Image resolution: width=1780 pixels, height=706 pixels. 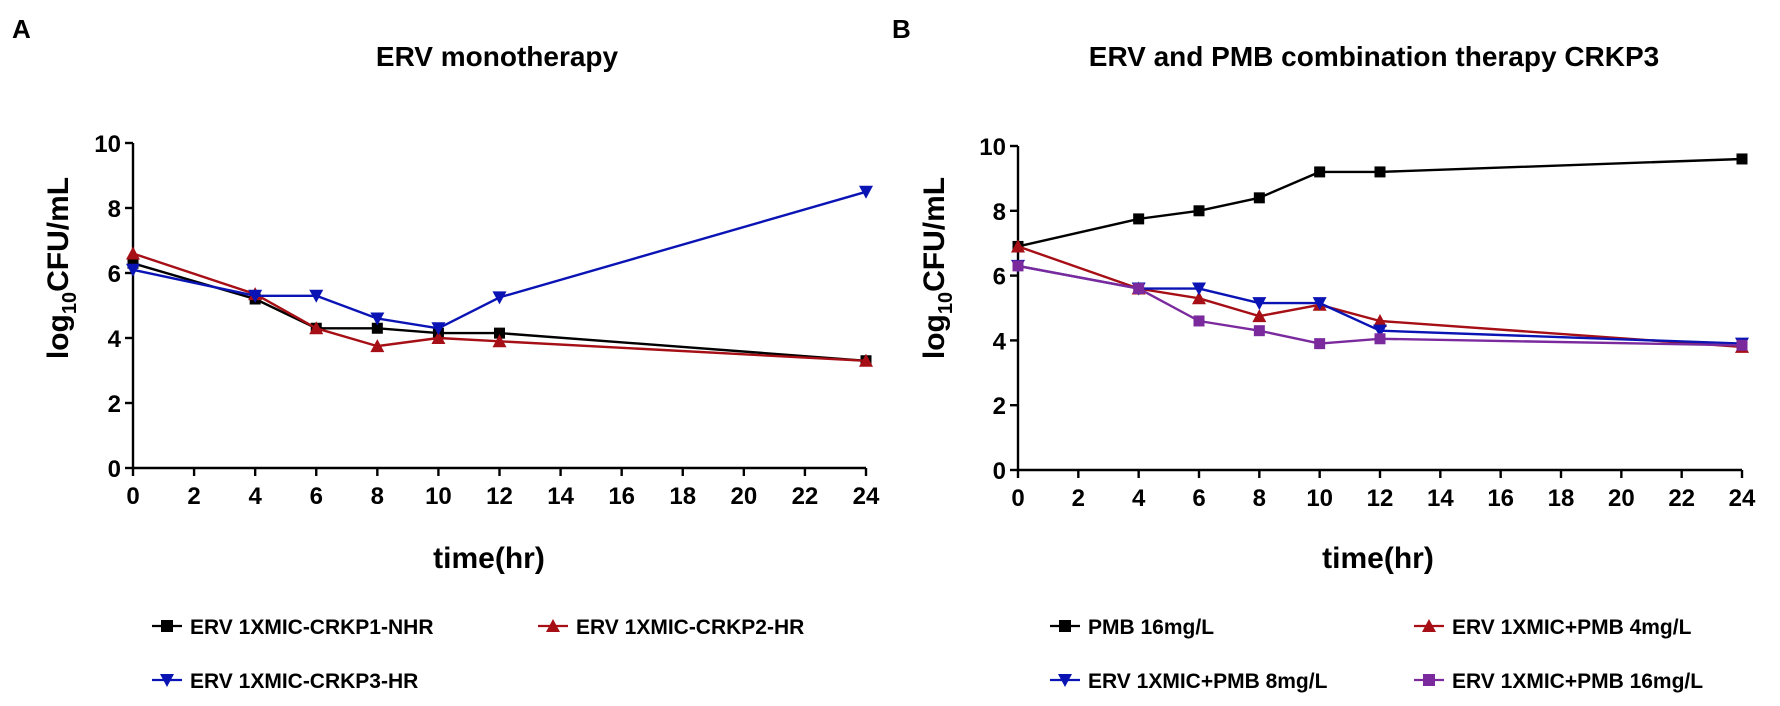 What do you see at coordinates (999, 212) in the screenshot?
I see `panel-b-y-tick-label-8: 8` at bounding box center [999, 212].